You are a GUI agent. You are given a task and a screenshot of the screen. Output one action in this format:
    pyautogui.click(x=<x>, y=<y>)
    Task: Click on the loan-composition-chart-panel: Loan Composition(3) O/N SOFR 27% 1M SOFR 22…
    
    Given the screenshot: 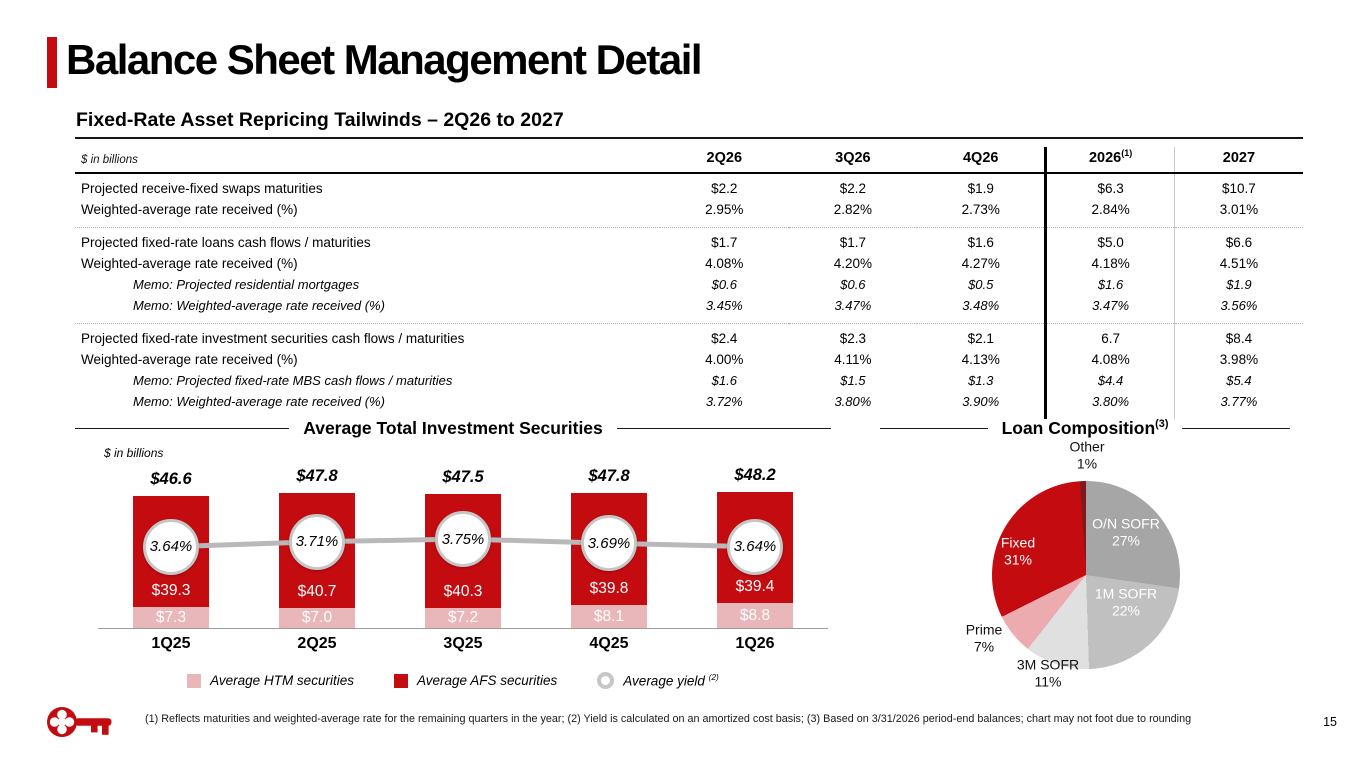 What is the action you would take?
    pyautogui.click(x=1085, y=568)
    